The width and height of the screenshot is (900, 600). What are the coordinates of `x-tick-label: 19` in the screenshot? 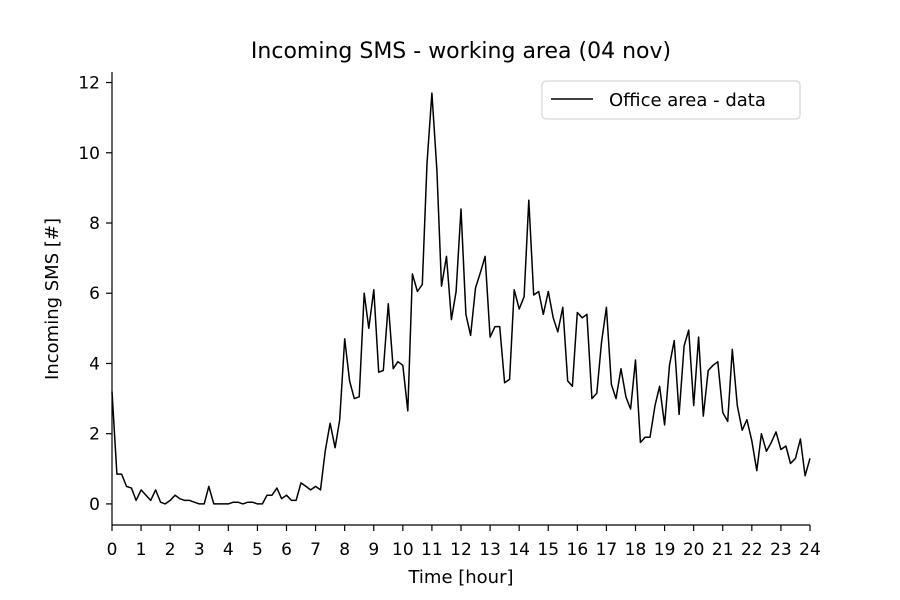 It's located at (665, 550).